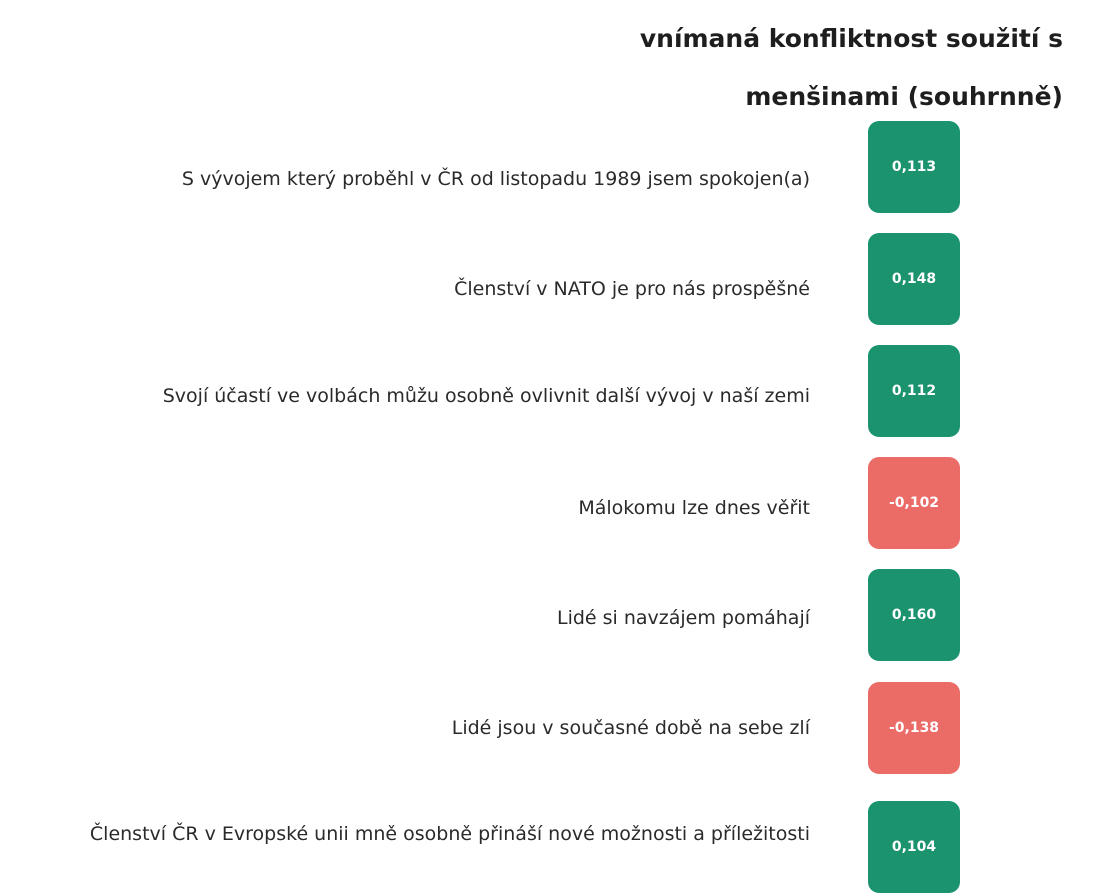 The image size is (1095, 893). What do you see at coordinates (914, 503) in the screenshot?
I see `value-cell: -0,102` at bounding box center [914, 503].